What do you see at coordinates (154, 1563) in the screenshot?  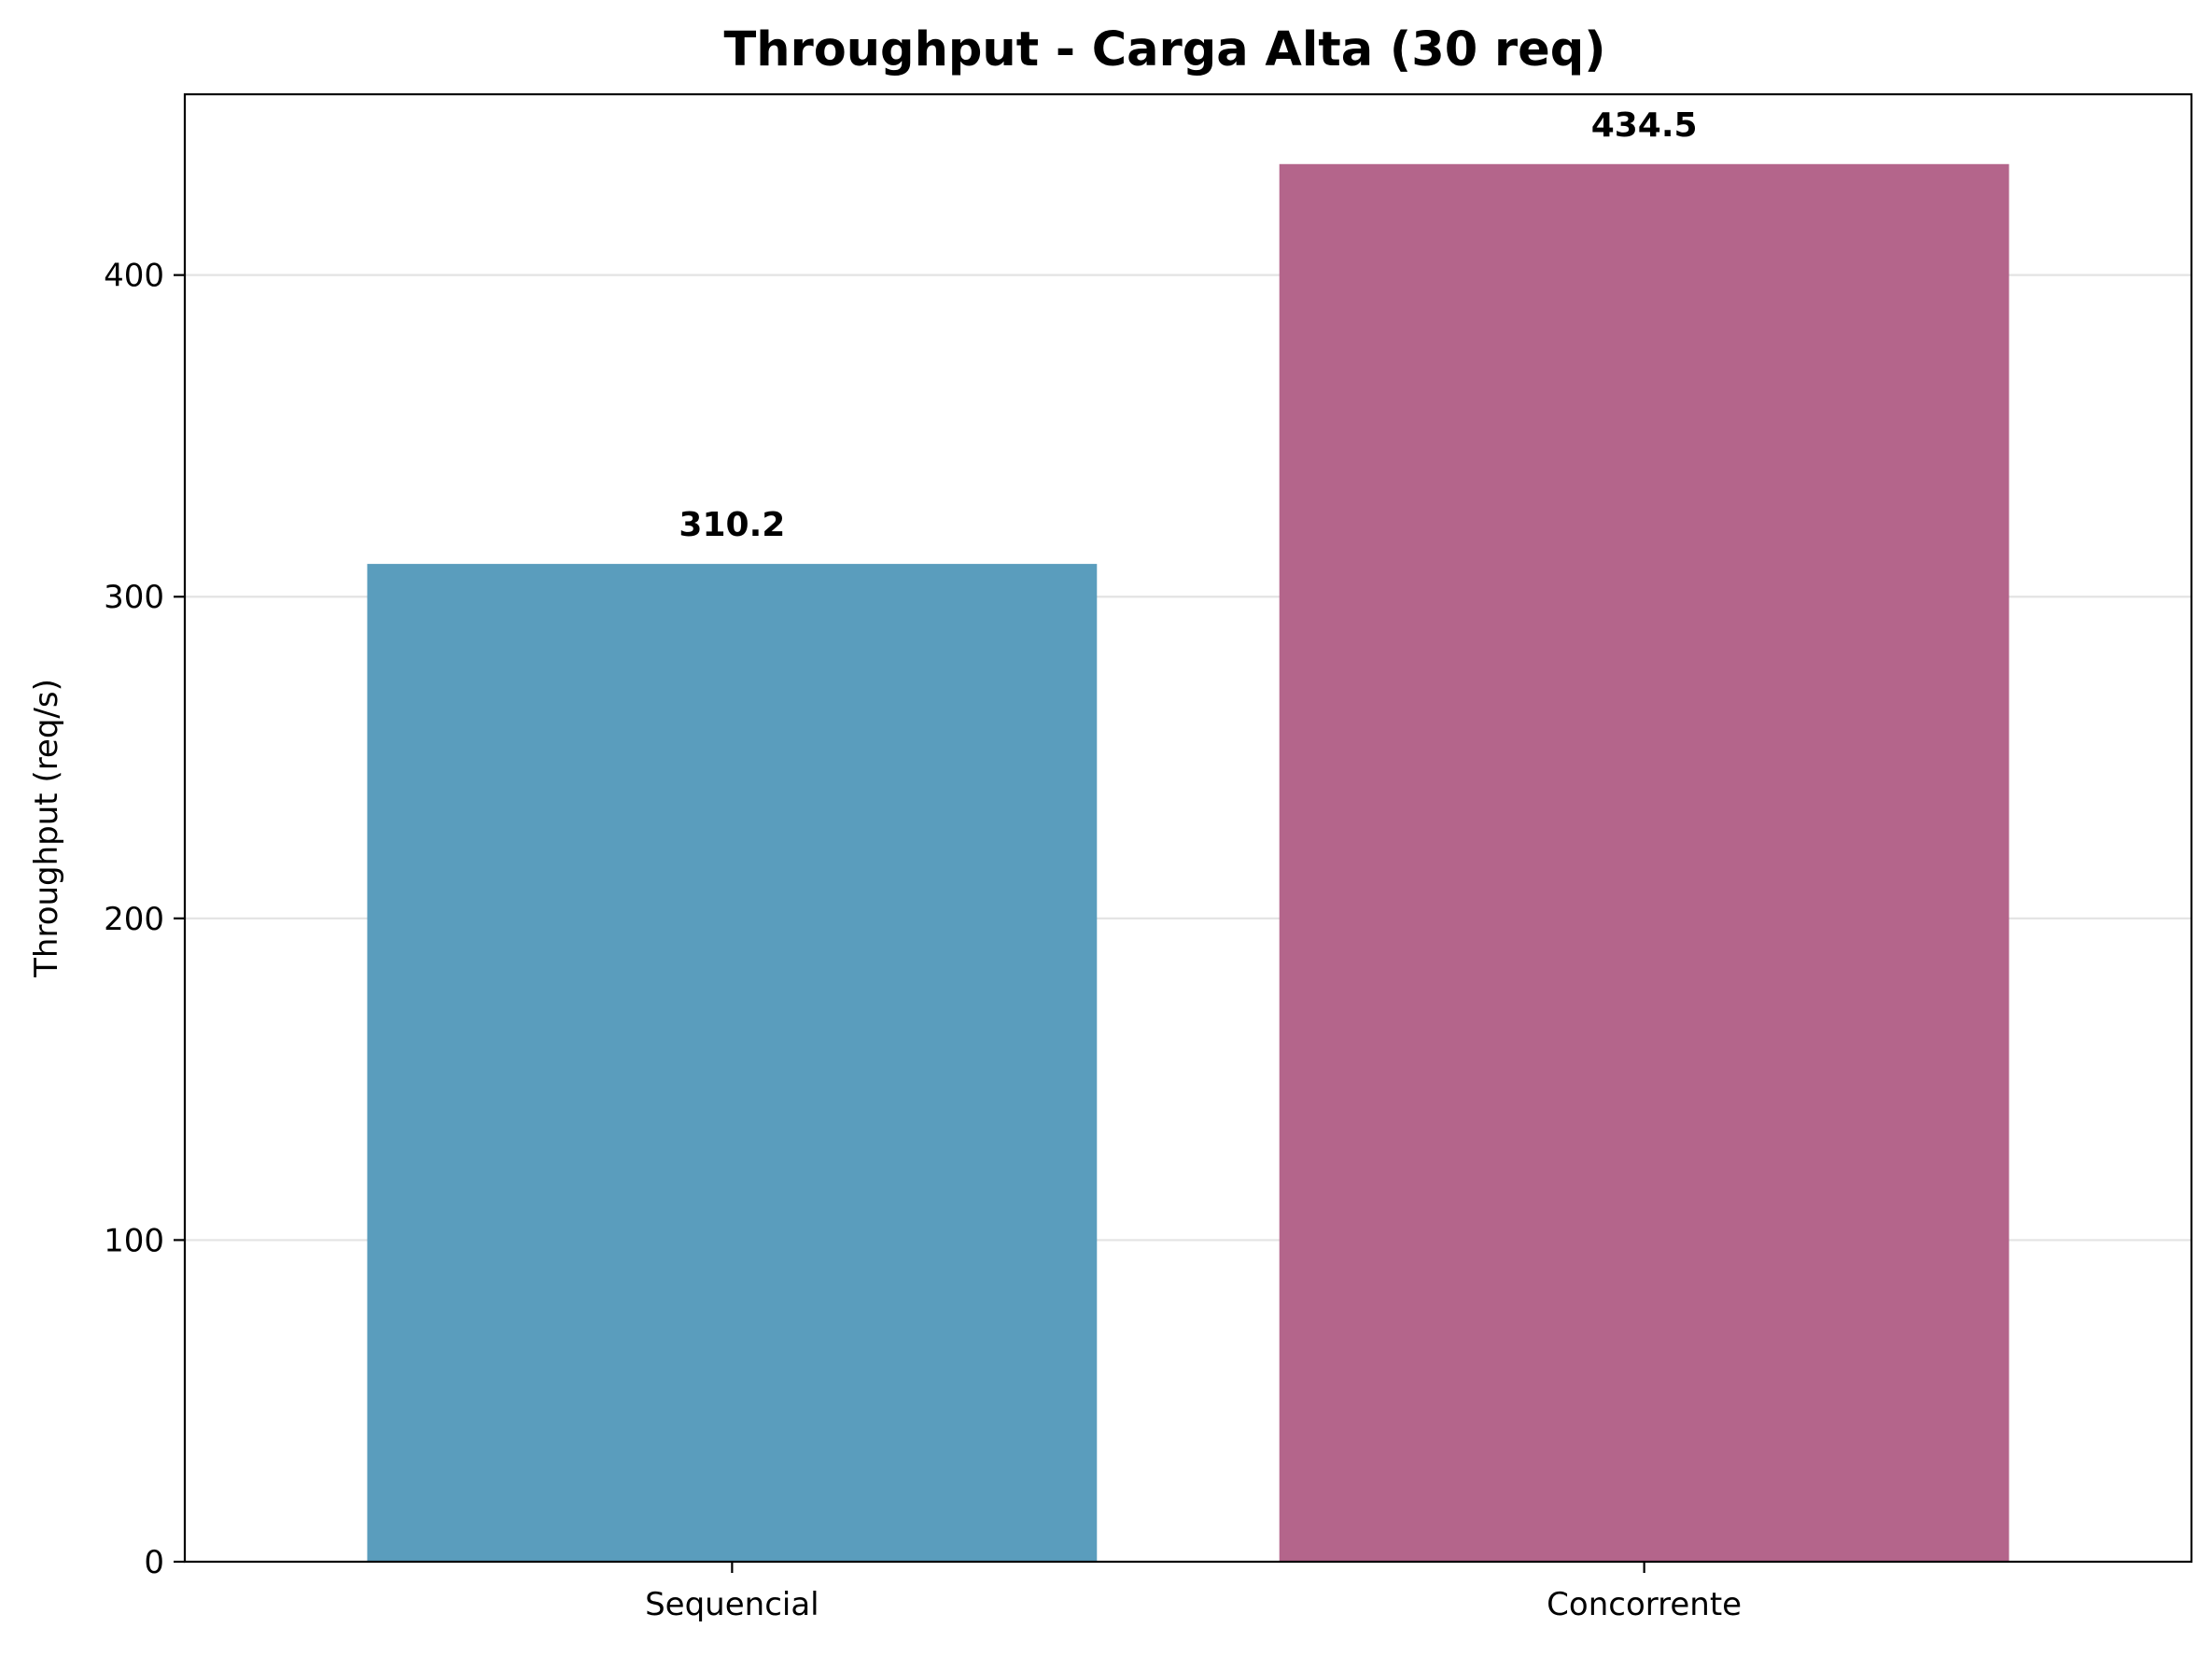 I see `y-tick-label: 0` at bounding box center [154, 1563].